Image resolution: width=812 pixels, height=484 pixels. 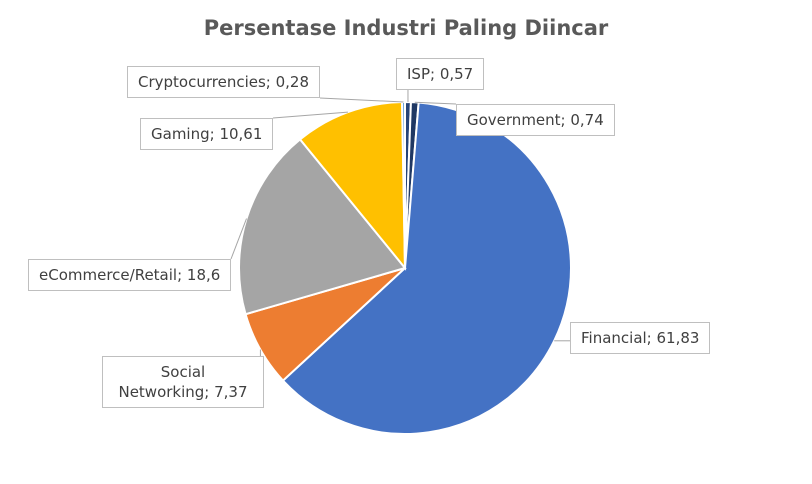 I want to click on data-label: Government; 0,74, so click(x=535, y=120).